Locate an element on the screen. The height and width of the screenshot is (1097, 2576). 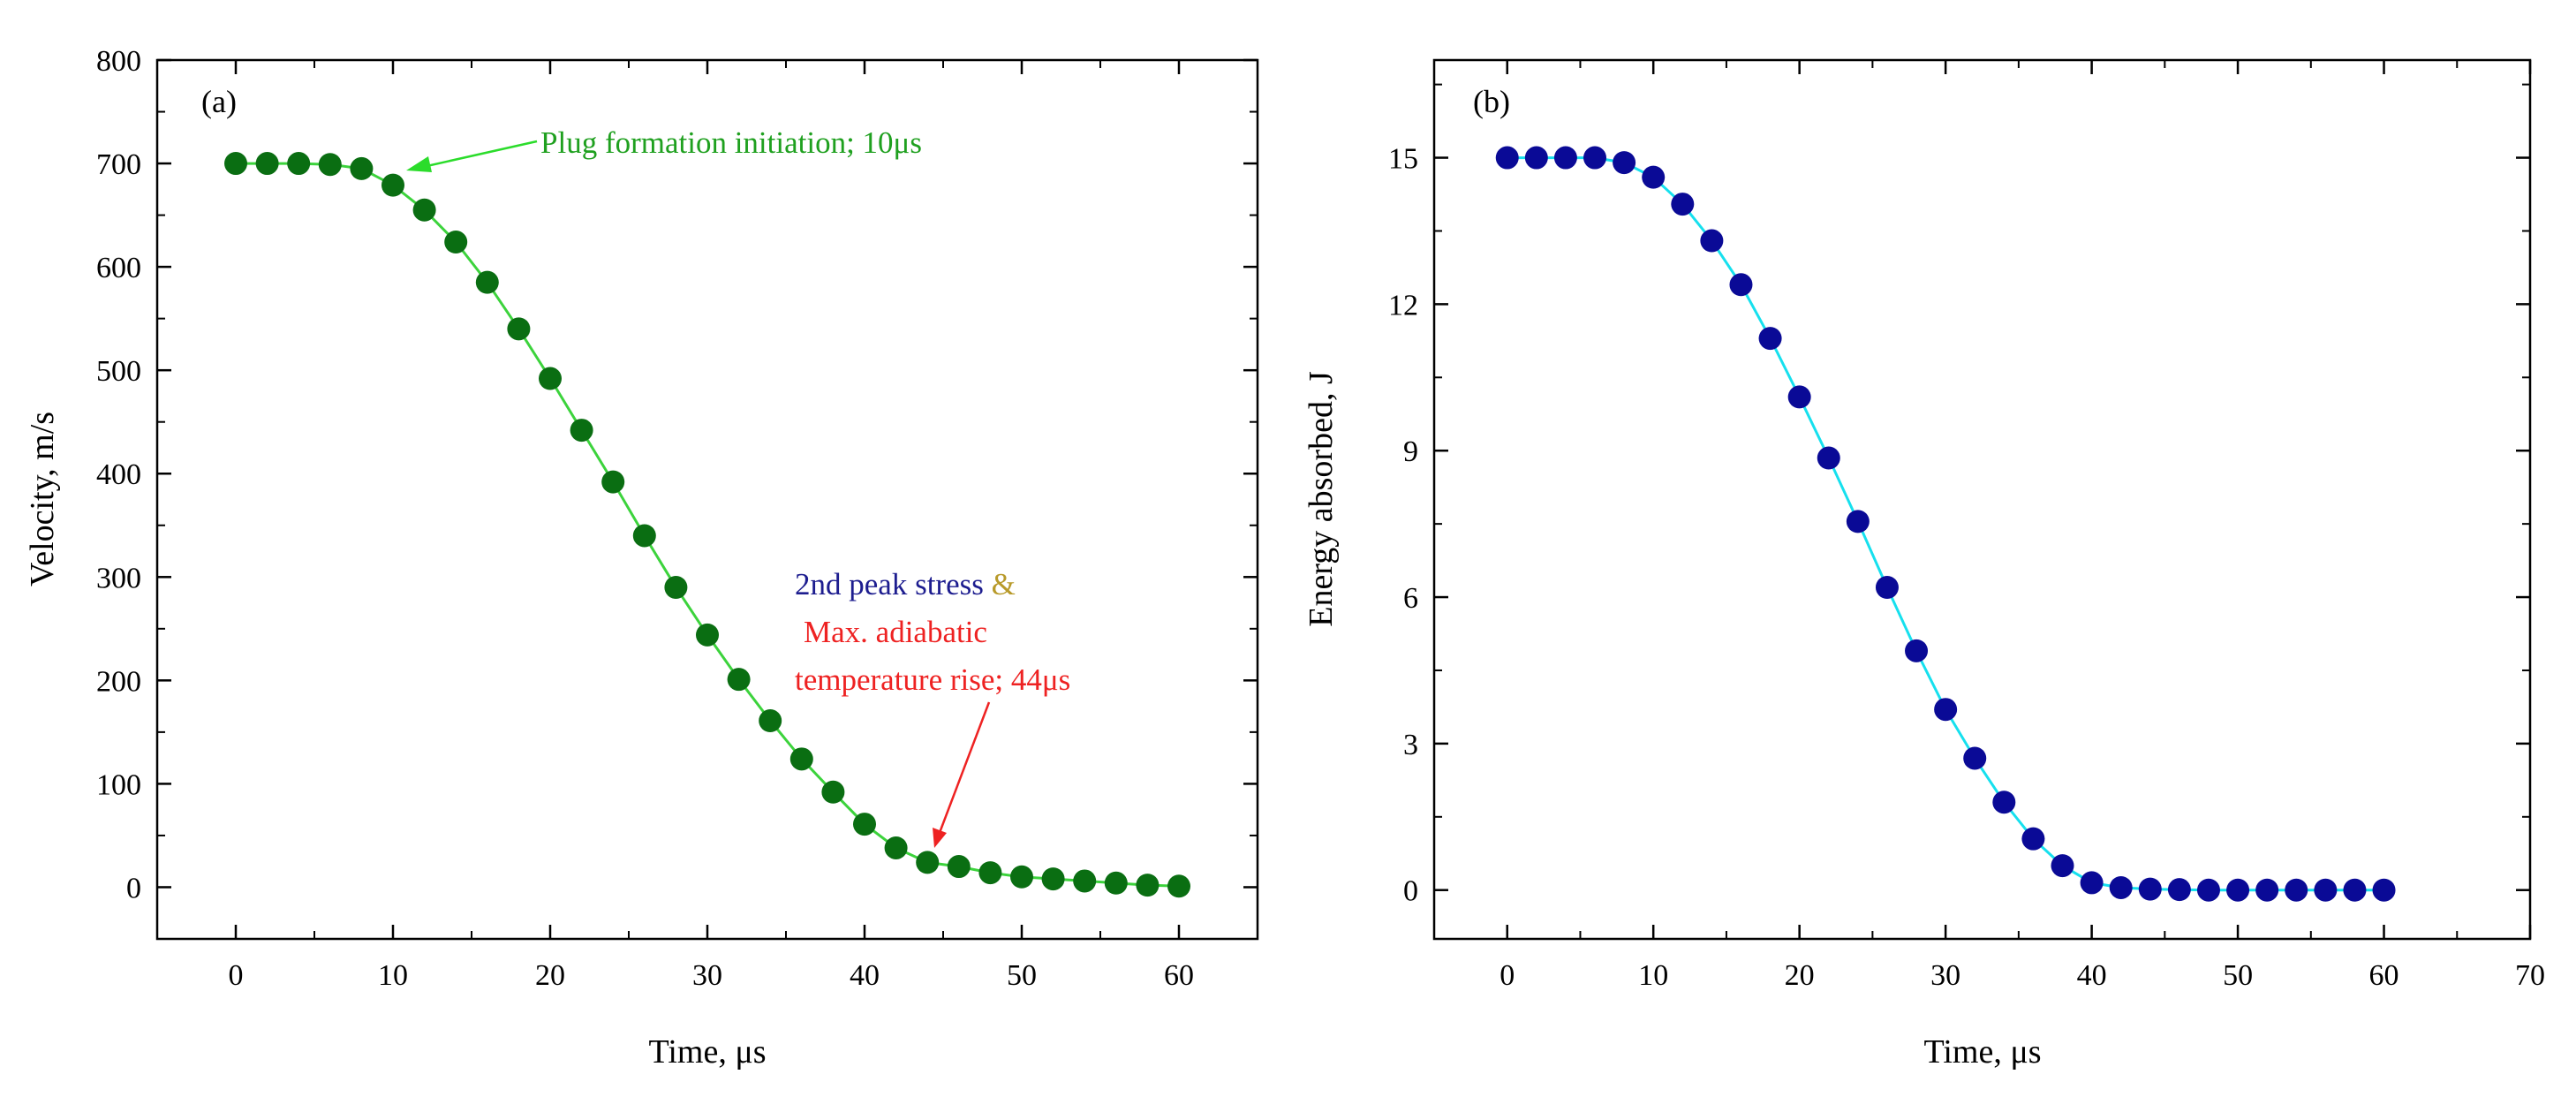
annotation-arrowhead-plug-formation is located at coordinates (419, 164).